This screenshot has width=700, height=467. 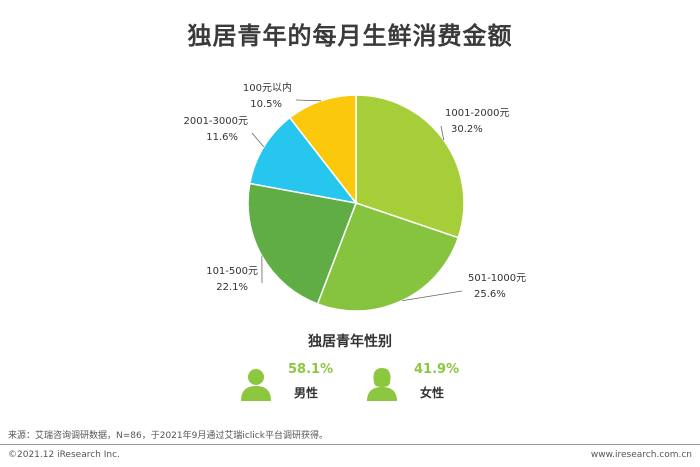 What do you see at coordinates (256, 385) in the screenshot?
I see `male-person-icon` at bounding box center [256, 385].